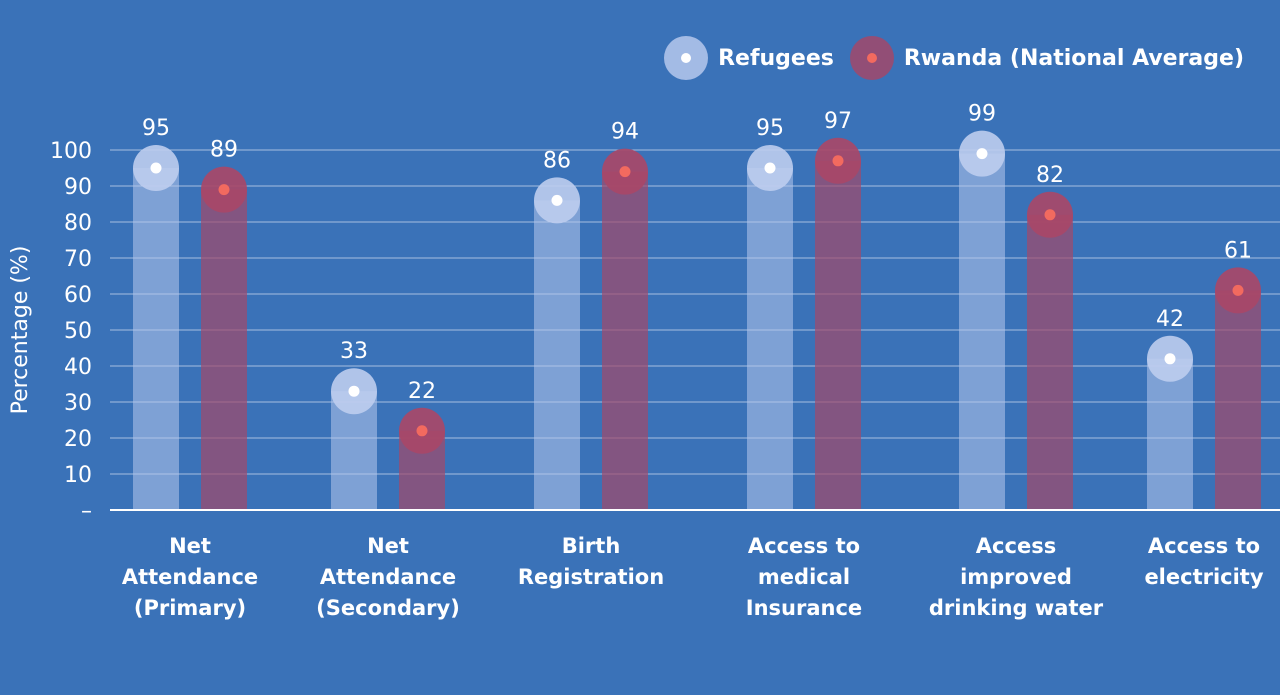  I want to click on data-label-rwanda: 97, so click(838, 121).